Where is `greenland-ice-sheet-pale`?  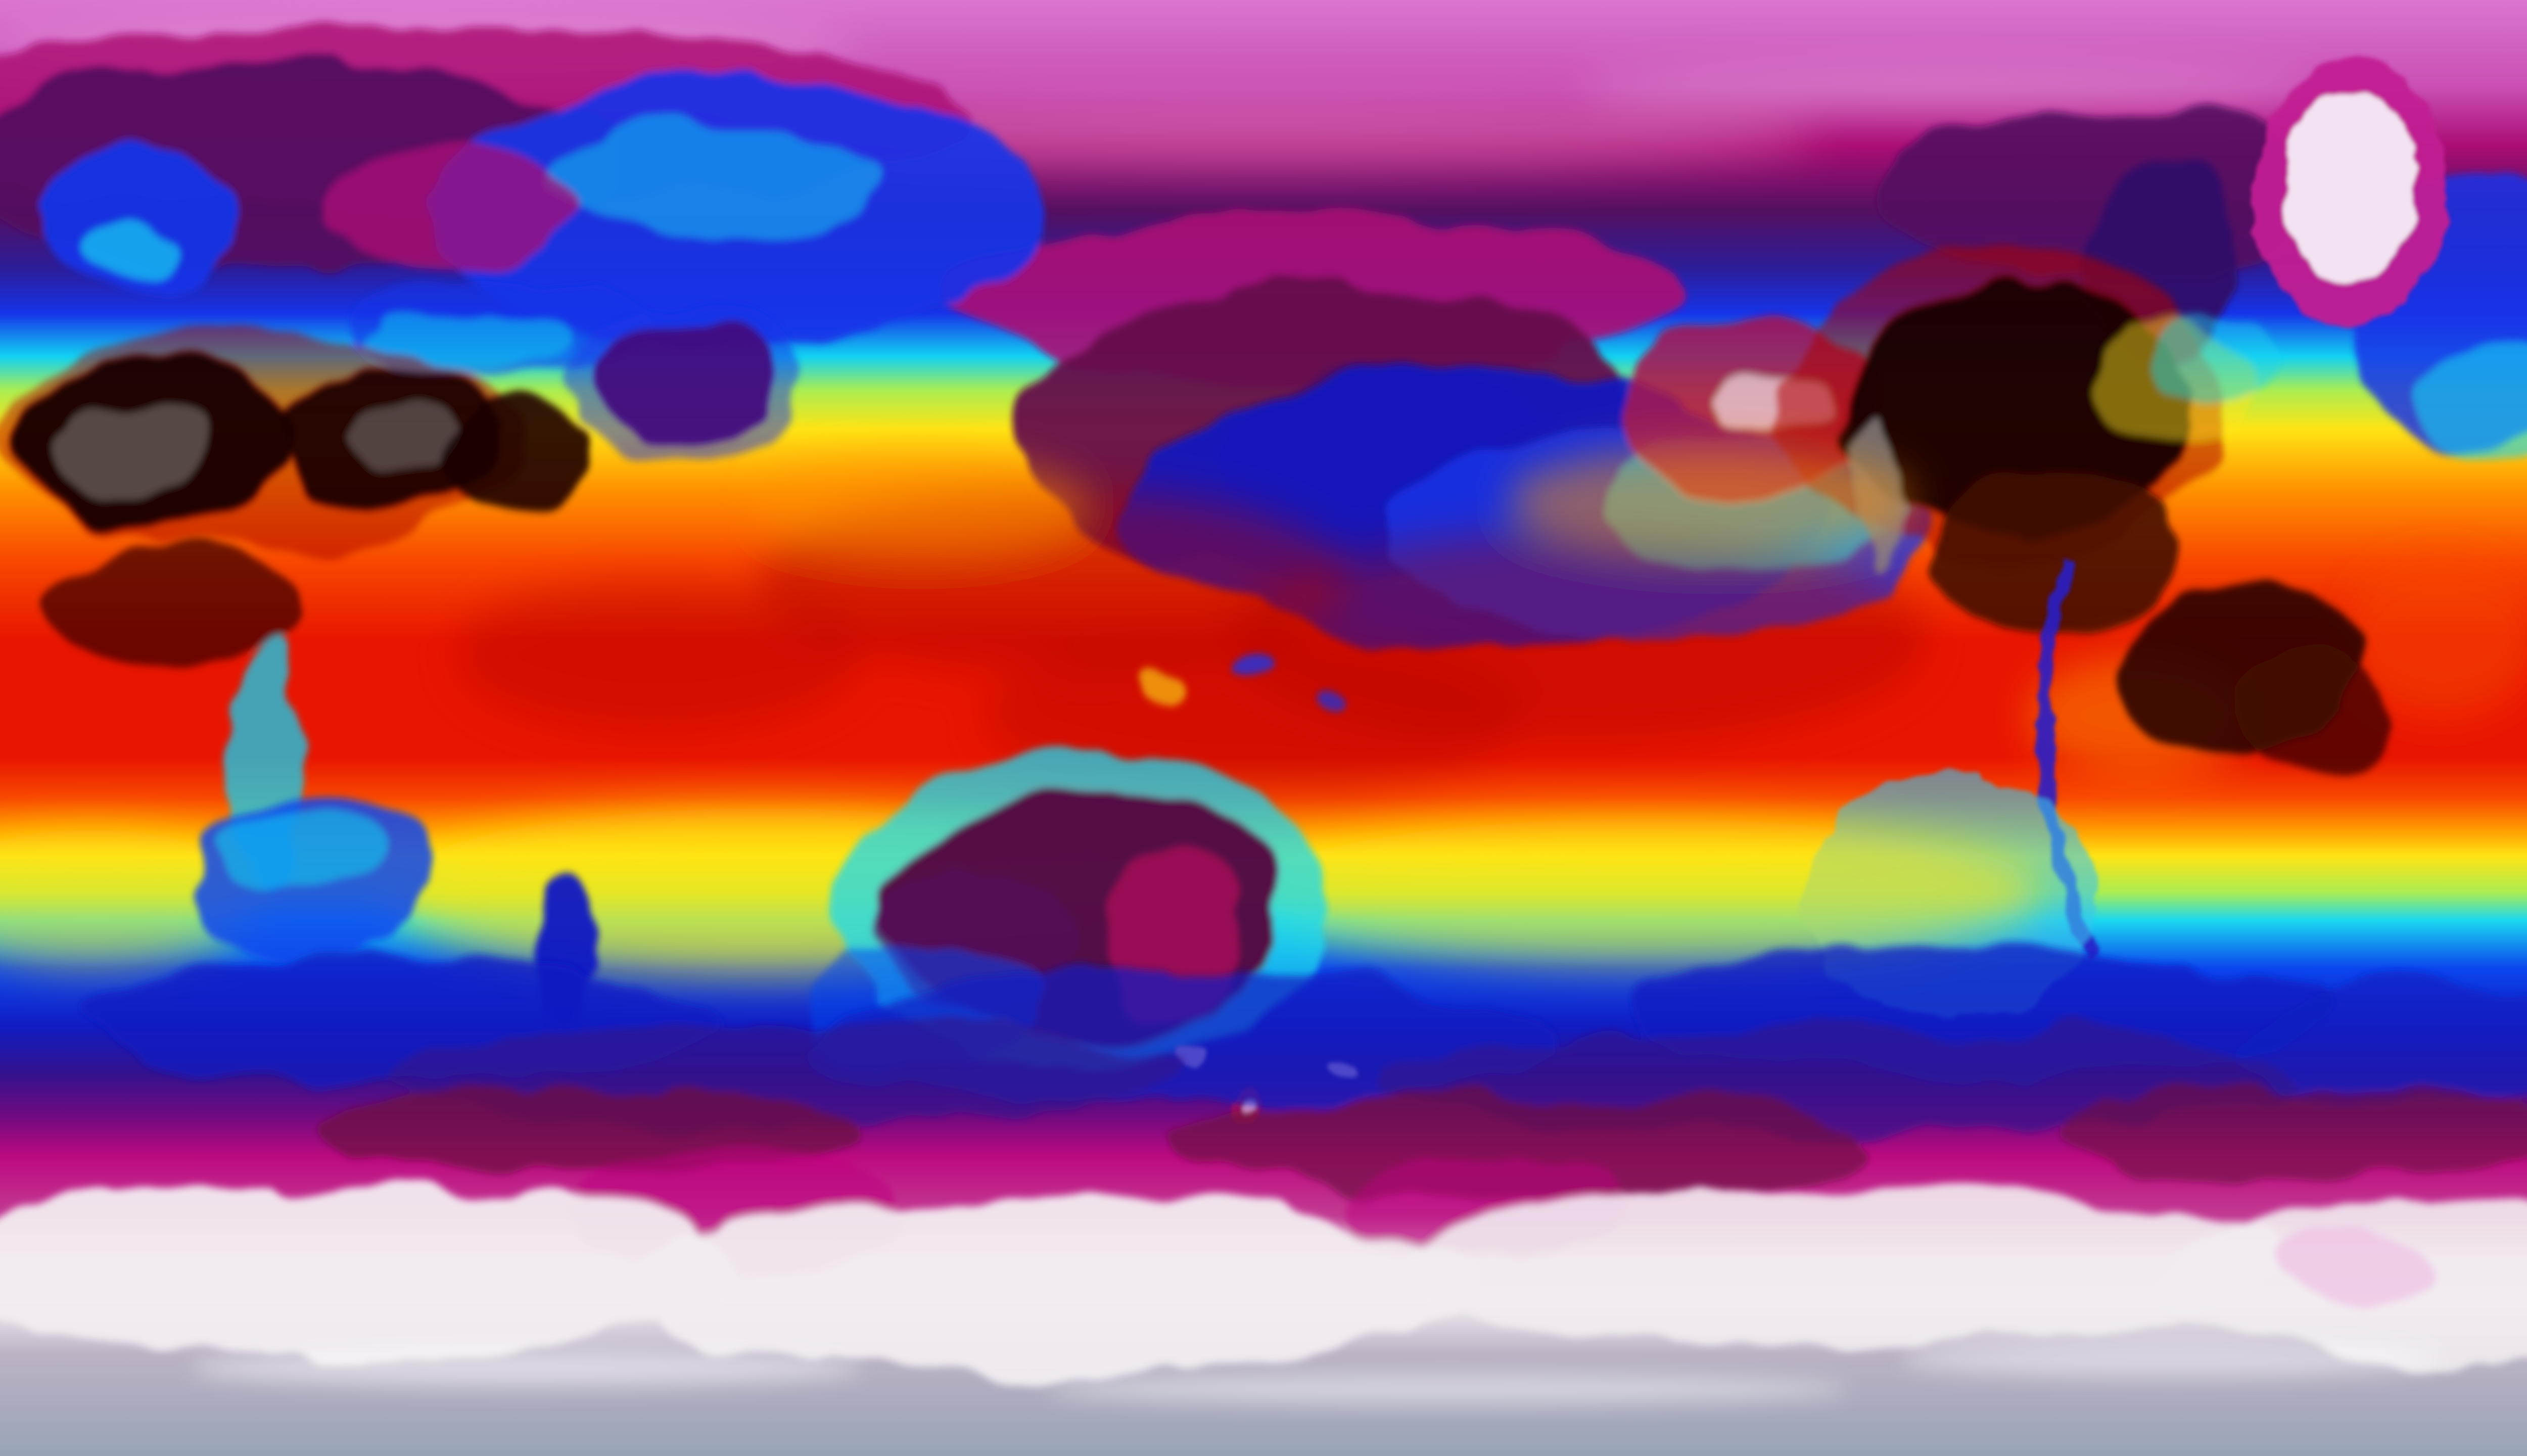 greenland-ice-sheet-pale is located at coordinates (2350, 185).